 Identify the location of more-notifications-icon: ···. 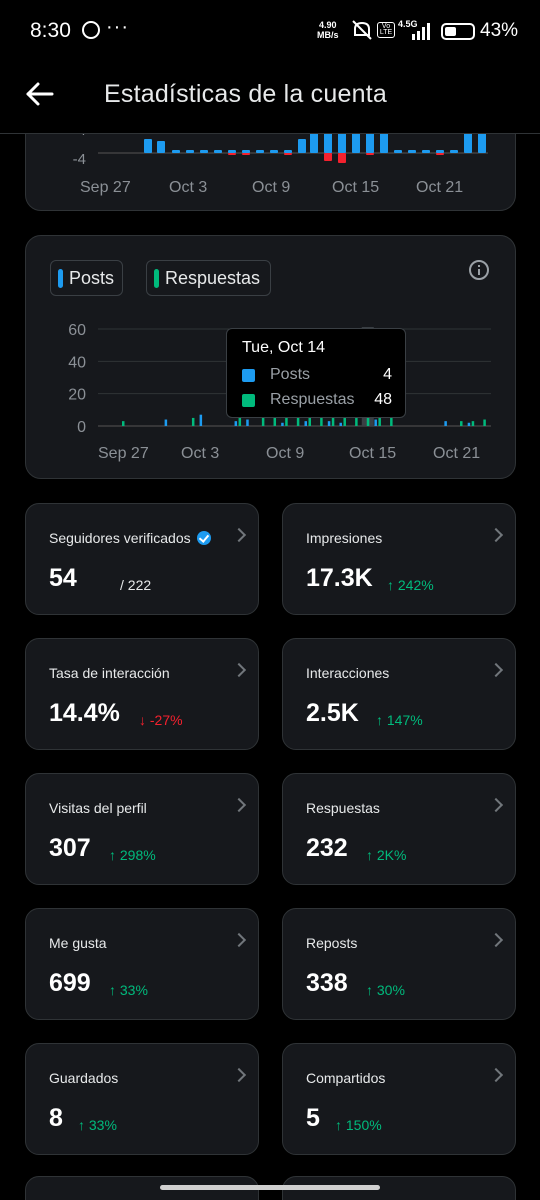
(117, 27).